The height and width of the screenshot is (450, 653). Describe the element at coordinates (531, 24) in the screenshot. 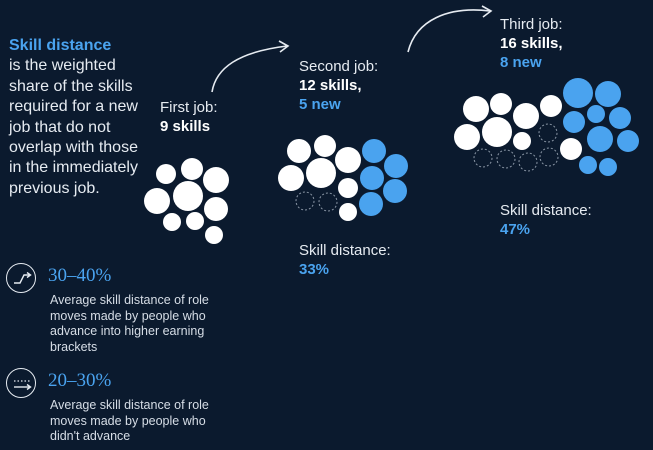

I see `third-job-name: Third job:` at that location.